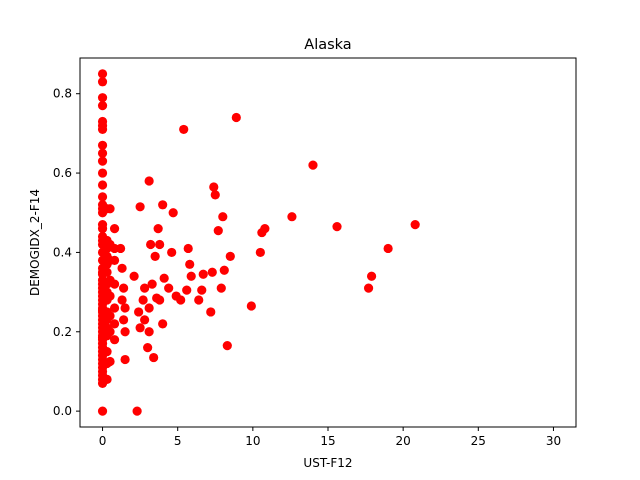 The width and height of the screenshot is (640, 480). I want to click on x-axis-ticks: 0 5 10 15 20 25 30, so click(330, 437).